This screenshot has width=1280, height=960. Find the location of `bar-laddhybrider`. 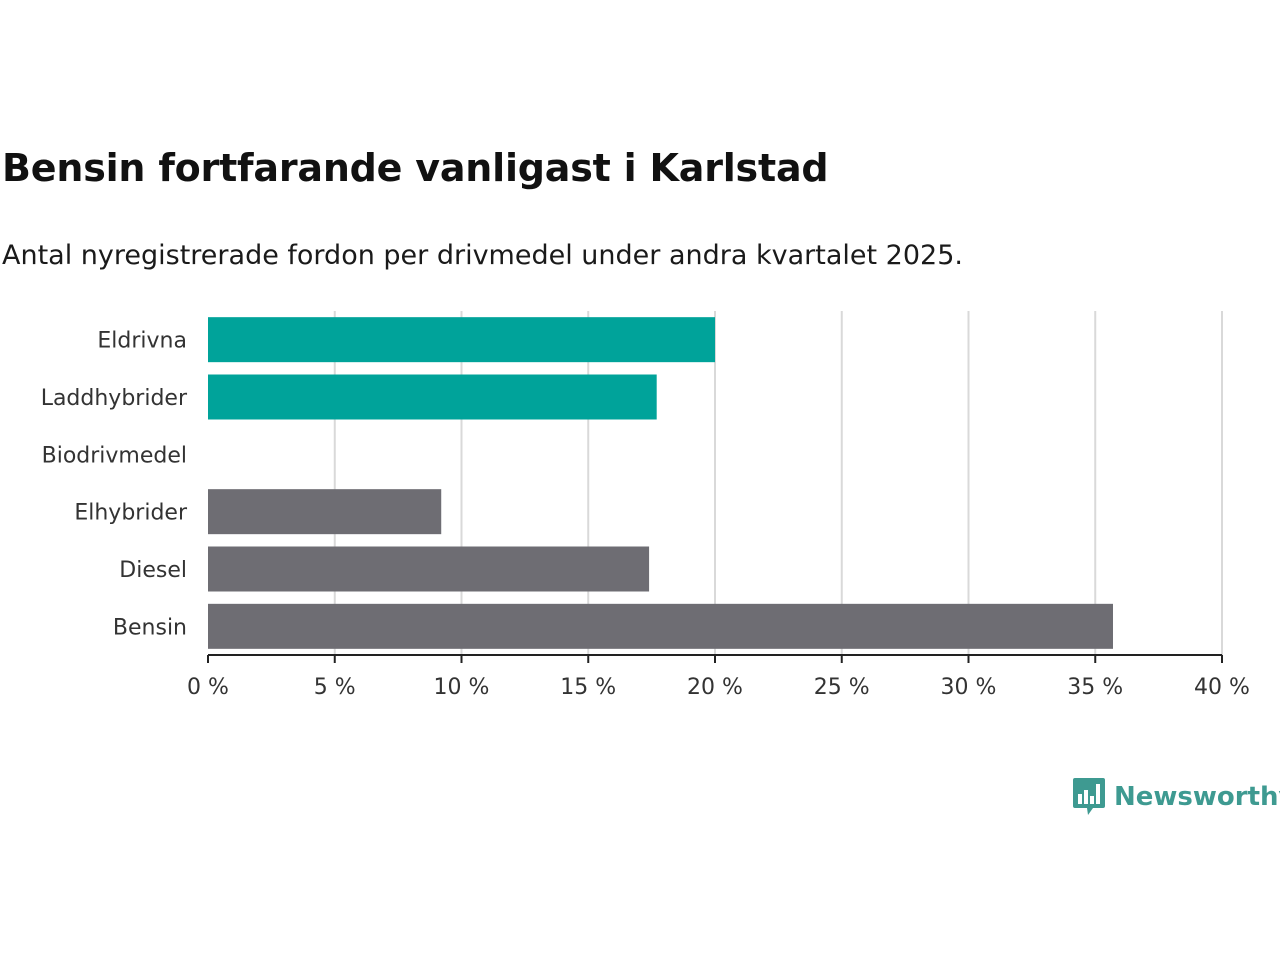

bar-laddhybrider is located at coordinates (432, 397).